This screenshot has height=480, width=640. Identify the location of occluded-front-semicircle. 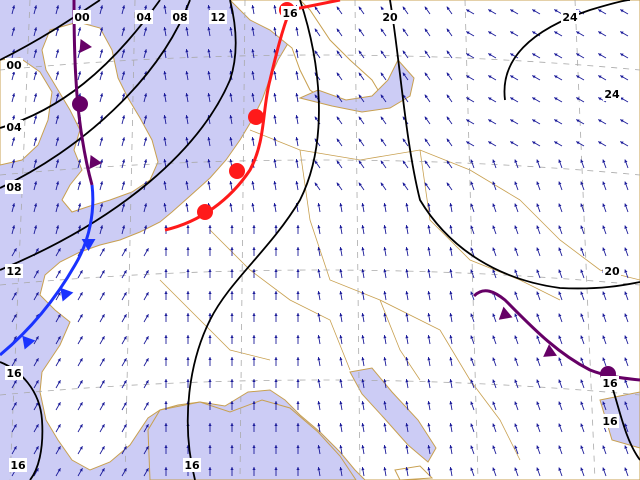
(80, 104).